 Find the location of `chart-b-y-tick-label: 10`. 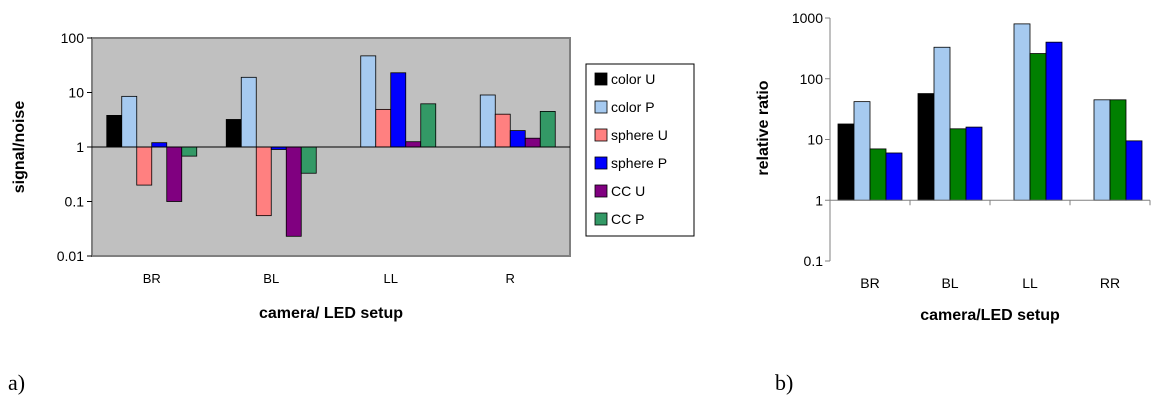

chart-b-y-tick-label: 10 is located at coordinates (815, 140).